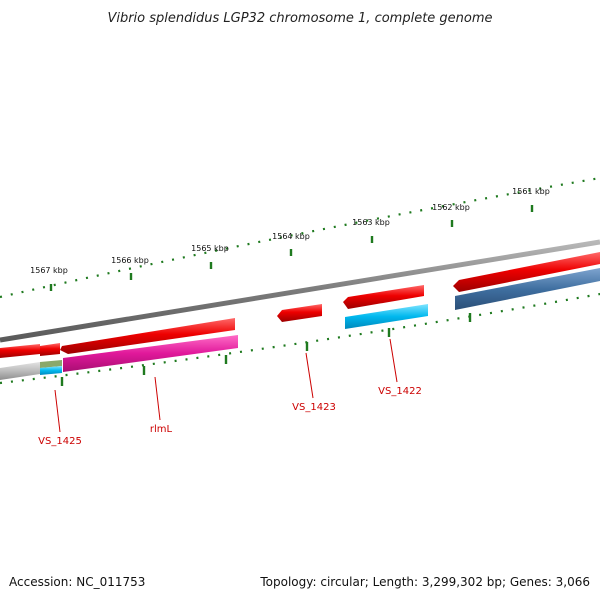 The height and width of the screenshot is (600, 600). What do you see at coordinates (314, 407) in the screenshot?
I see `gene-label-vs1423: VS_1423` at bounding box center [314, 407].